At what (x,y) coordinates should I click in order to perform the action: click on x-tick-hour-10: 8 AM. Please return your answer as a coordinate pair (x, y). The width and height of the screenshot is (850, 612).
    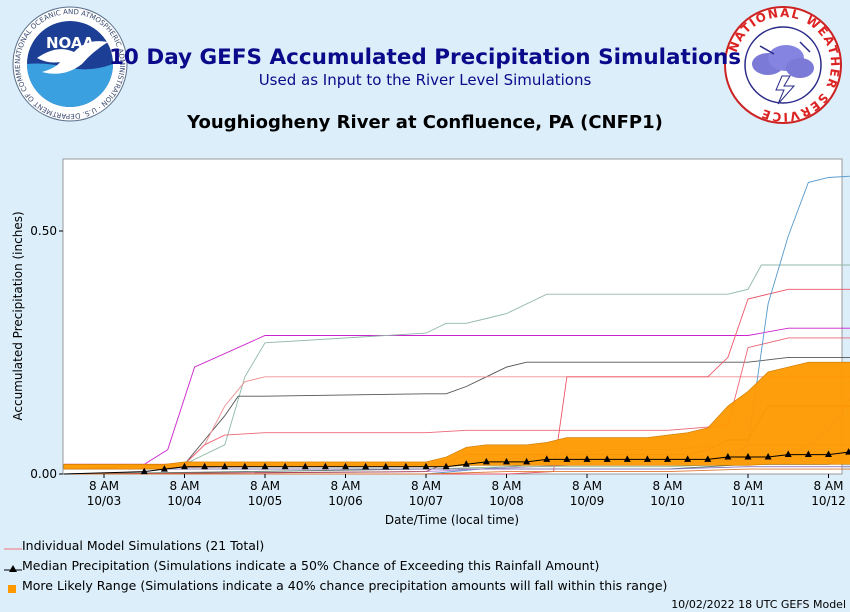
    Looking at the image, I should click on (828, 486).